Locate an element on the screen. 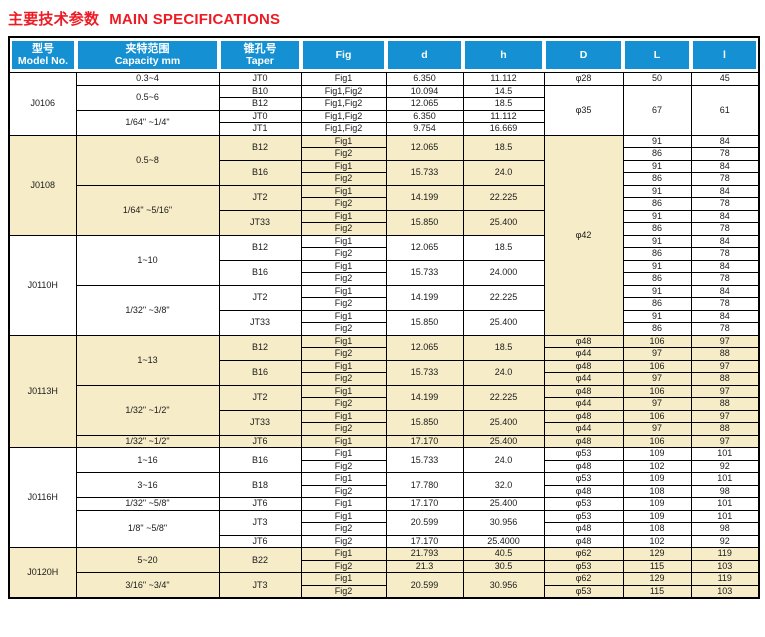 The height and width of the screenshot is (637, 765). column-header-capacity: 夹特范围 Capacity mm is located at coordinates (147, 55).